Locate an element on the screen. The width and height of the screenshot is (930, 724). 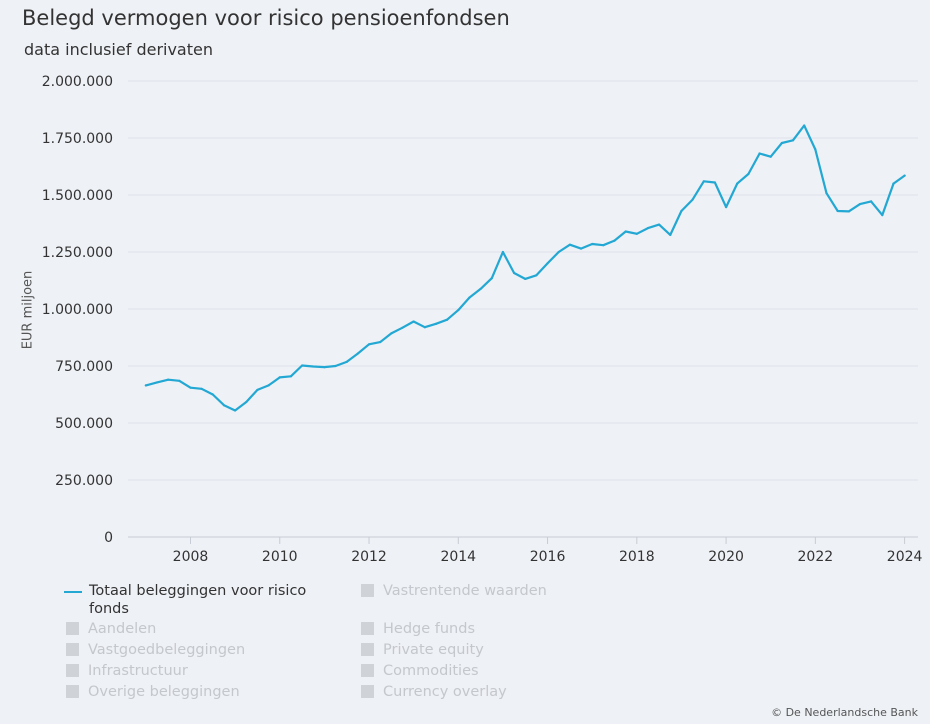
legend-item: Hedge funds is located at coordinates (417, 629).